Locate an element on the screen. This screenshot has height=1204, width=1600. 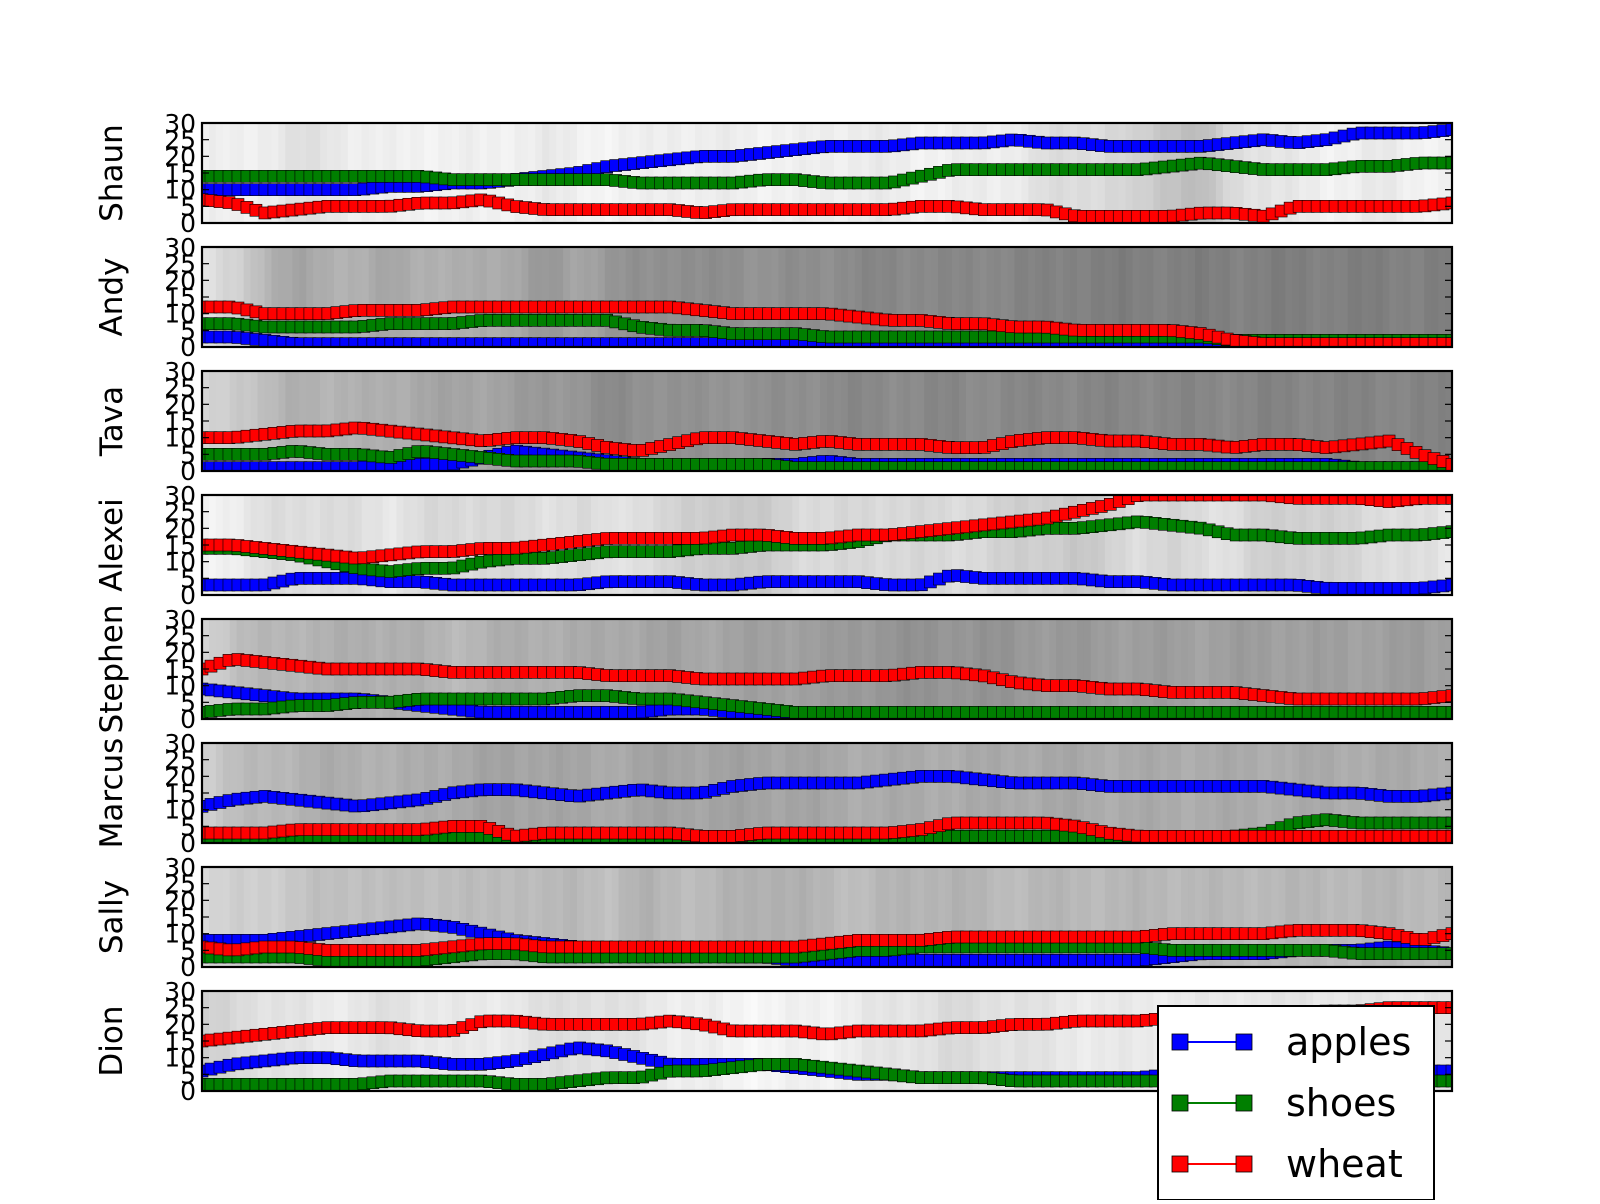
panel-ylabel: Alexei is located at coordinates (112, 544).